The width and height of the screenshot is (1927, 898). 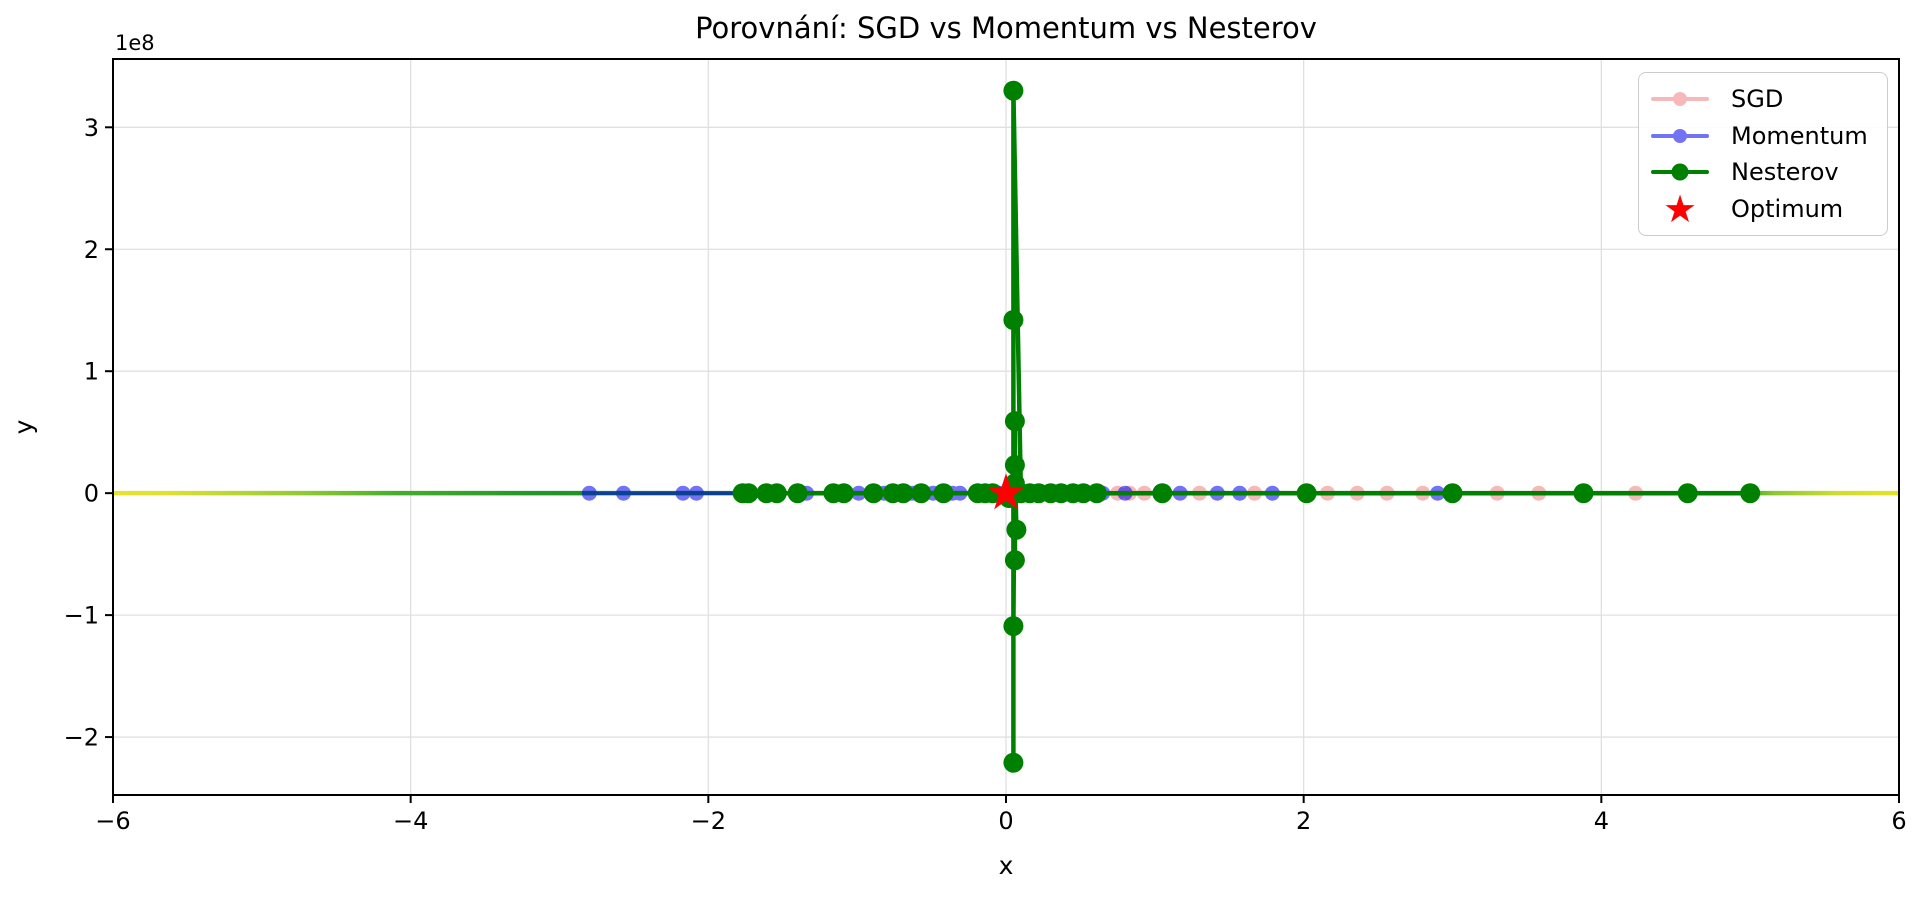 I want to click on star-icon: ★, so click(x=1680, y=208).